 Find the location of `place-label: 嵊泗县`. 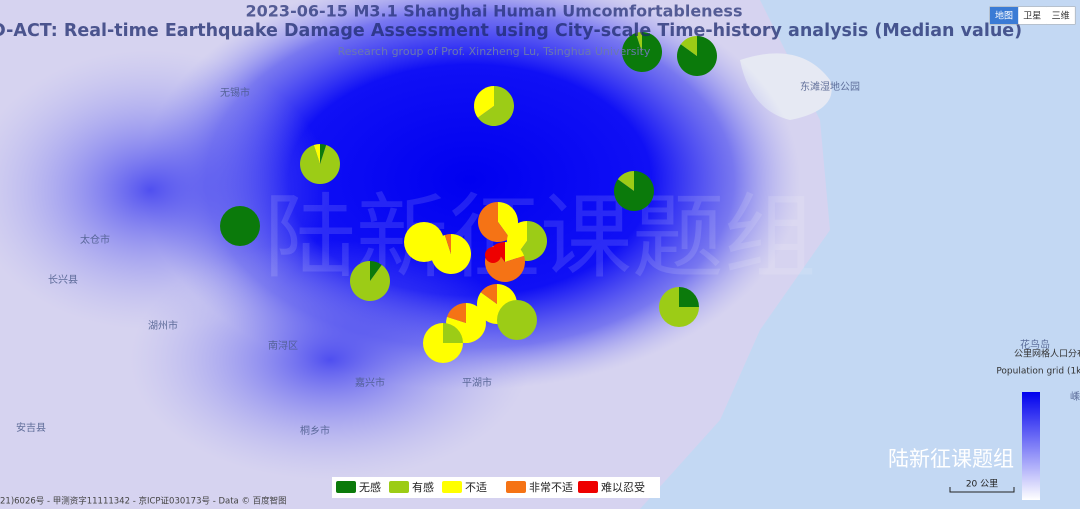

place-label: 嵊泗县 is located at coordinates (1075, 396).